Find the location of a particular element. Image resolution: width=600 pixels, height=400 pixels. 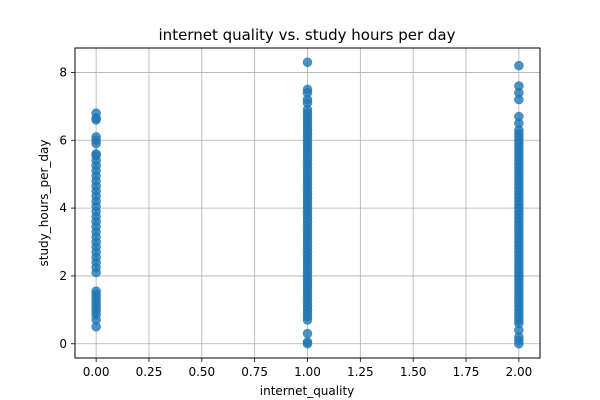

y-axis-ticks: 0 2 4 6 8 is located at coordinates (67, 208).